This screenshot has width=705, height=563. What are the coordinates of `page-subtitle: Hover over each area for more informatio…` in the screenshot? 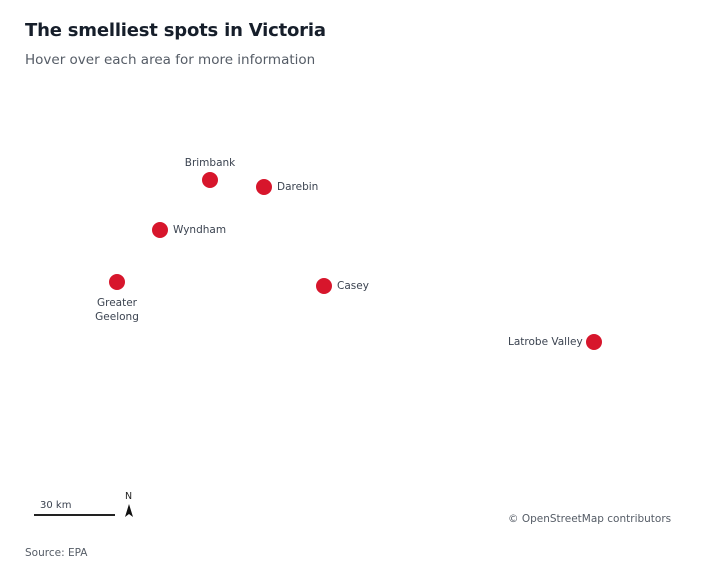 It's located at (170, 60).